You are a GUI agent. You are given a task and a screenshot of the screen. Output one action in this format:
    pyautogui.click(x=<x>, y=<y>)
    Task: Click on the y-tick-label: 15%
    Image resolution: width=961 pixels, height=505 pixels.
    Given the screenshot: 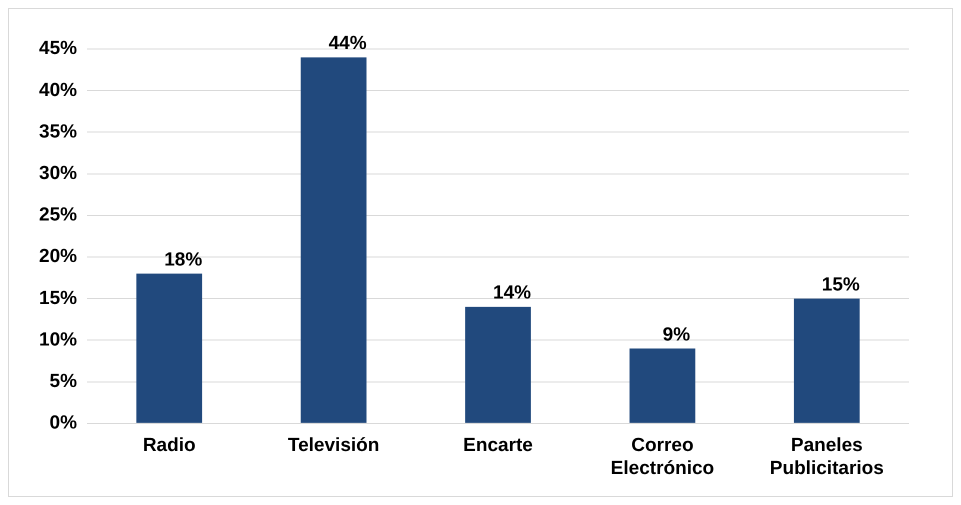 What is the action you would take?
    pyautogui.click(x=58, y=298)
    